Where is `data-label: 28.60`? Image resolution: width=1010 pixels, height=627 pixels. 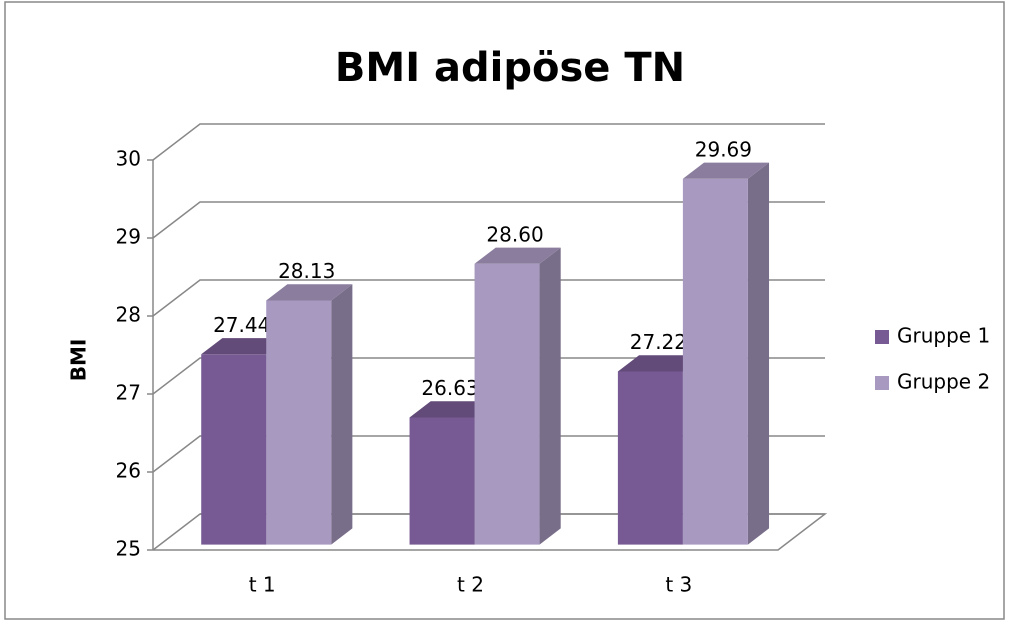 data-label: 28.60 is located at coordinates (514, 234).